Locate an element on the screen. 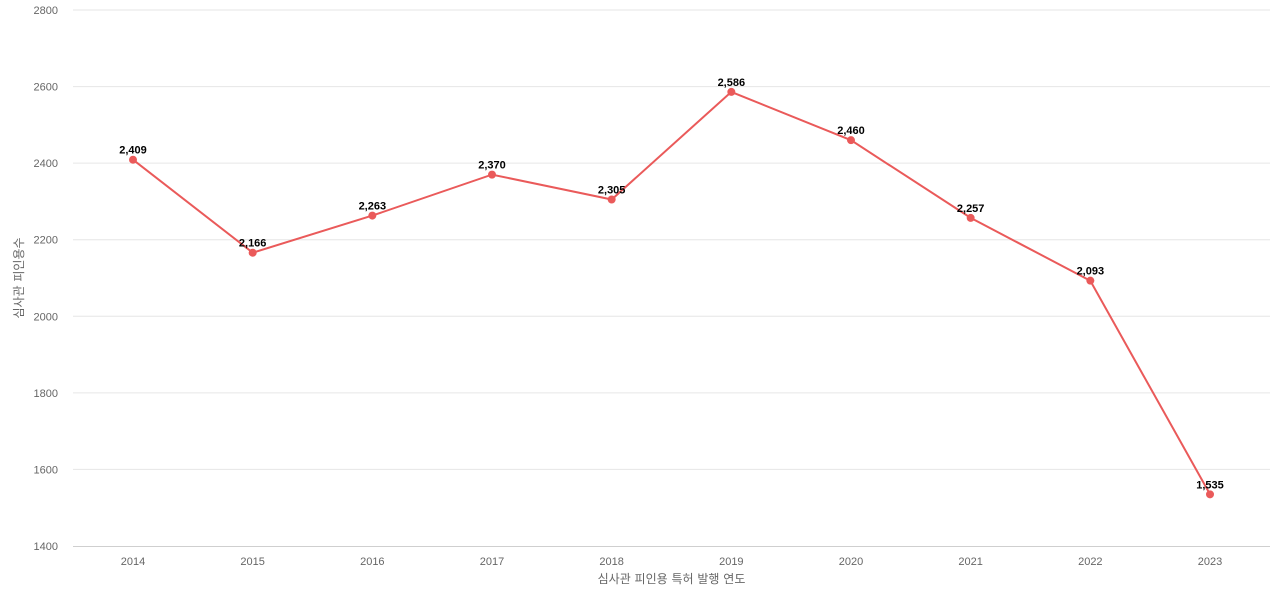 Image resolution: width=1280 pixels, height=600 pixels. x-tick-label: 2014 is located at coordinates (133, 562).